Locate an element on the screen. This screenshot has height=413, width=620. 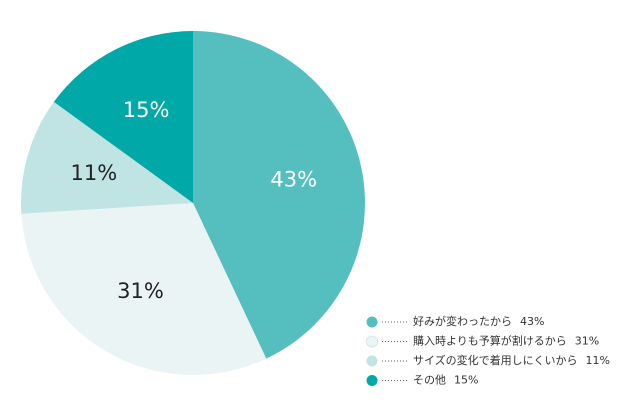
legend-label: 購入時よりも予算が割けるから is located at coordinates (490, 341).